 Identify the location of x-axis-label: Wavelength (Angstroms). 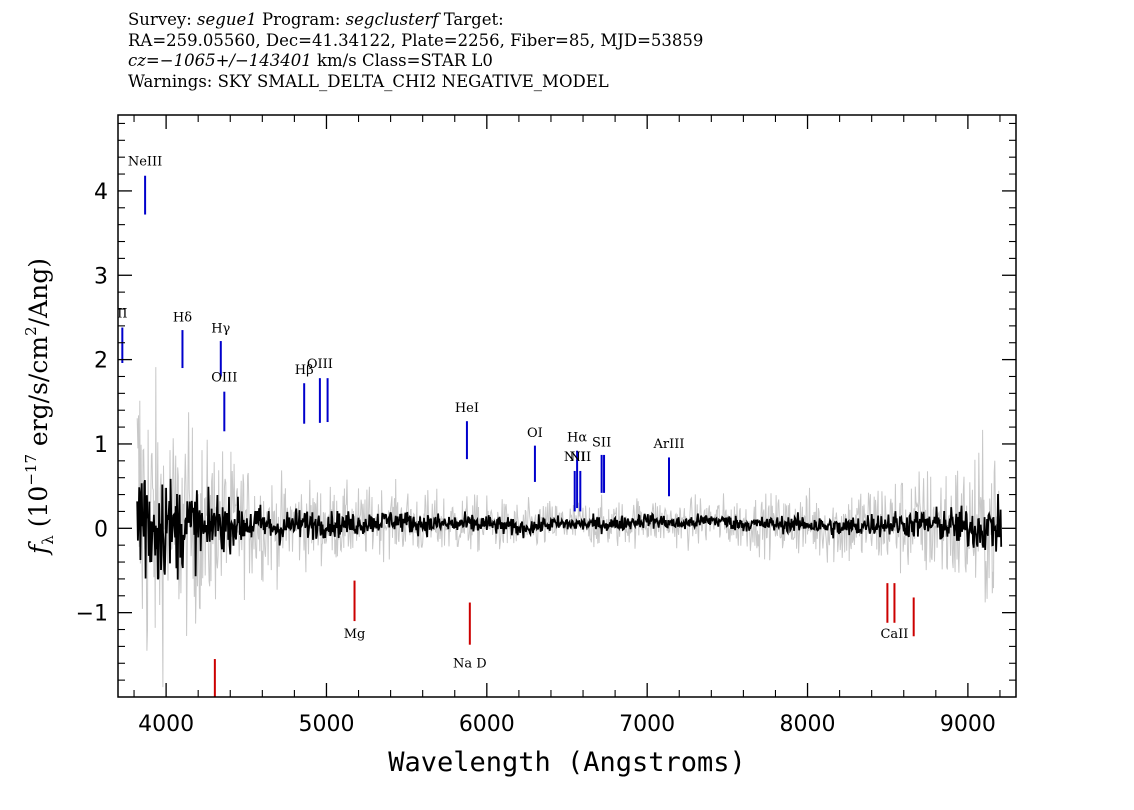
(567, 762).